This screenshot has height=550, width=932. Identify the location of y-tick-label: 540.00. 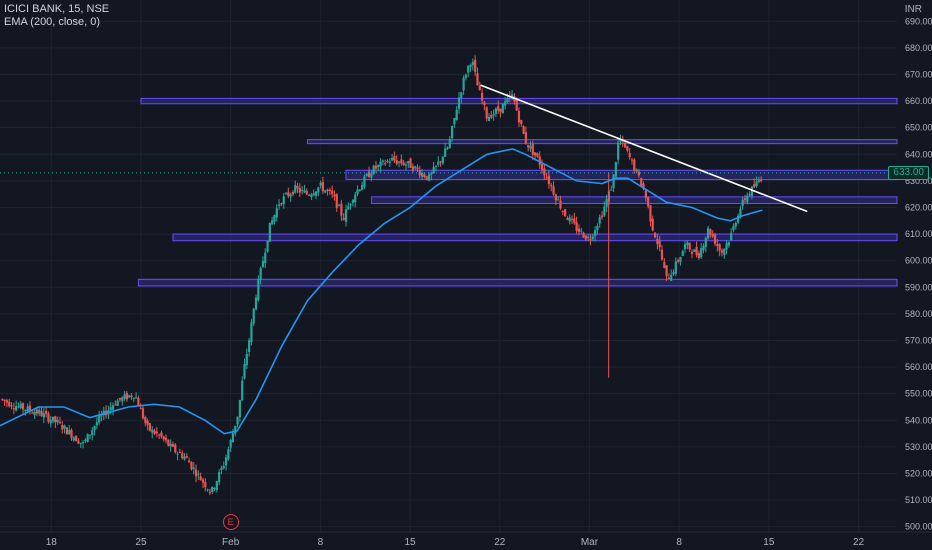
(918, 420).